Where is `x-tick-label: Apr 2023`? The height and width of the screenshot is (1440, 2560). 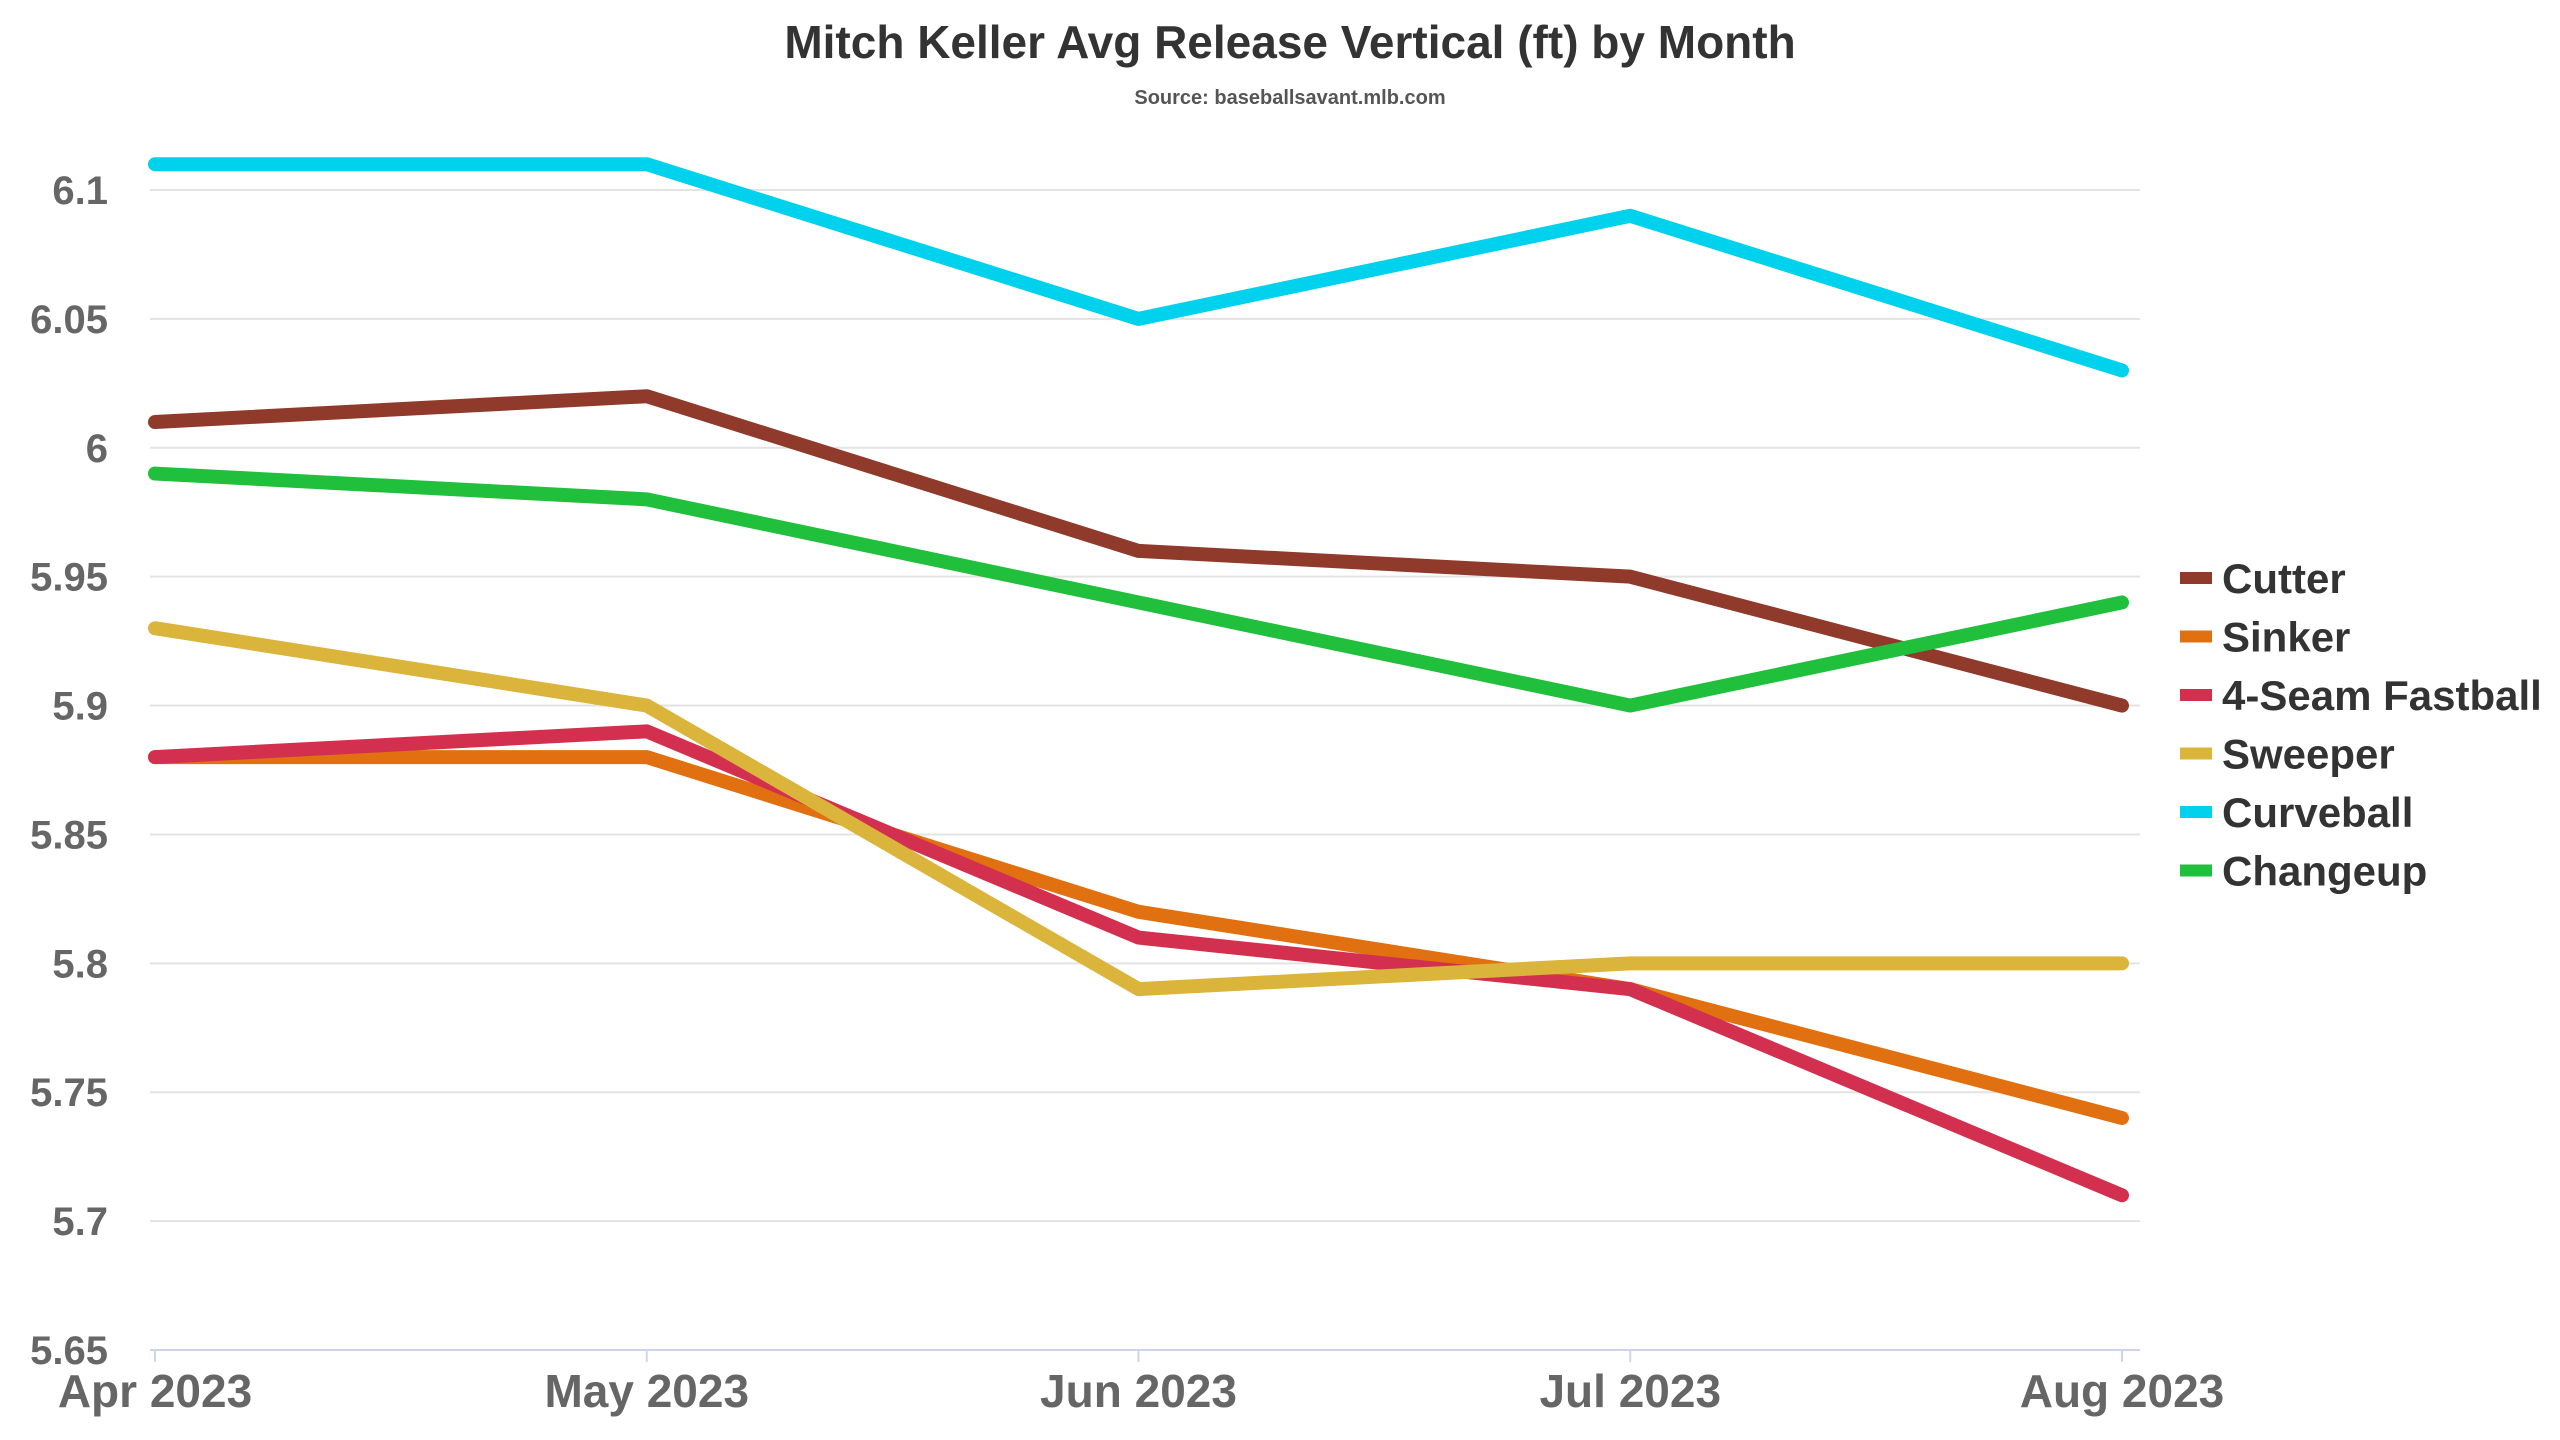
x-tick-label: Apr 2023 is located at coordinates (155, 1391).